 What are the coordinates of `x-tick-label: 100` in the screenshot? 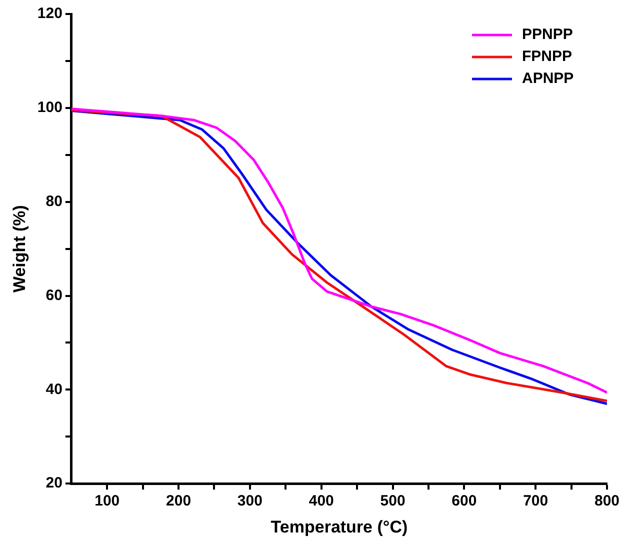 It's located at (107, 501).